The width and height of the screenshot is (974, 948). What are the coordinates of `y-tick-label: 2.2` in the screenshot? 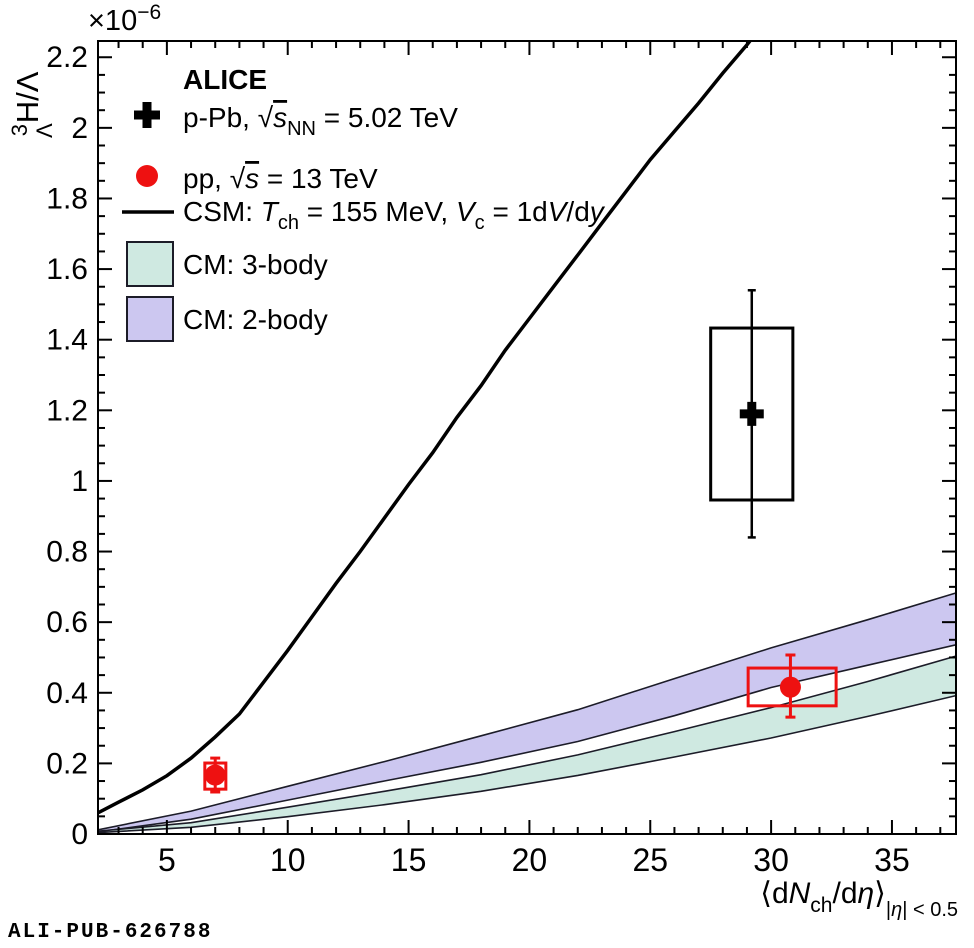 It's located at (67, 57).